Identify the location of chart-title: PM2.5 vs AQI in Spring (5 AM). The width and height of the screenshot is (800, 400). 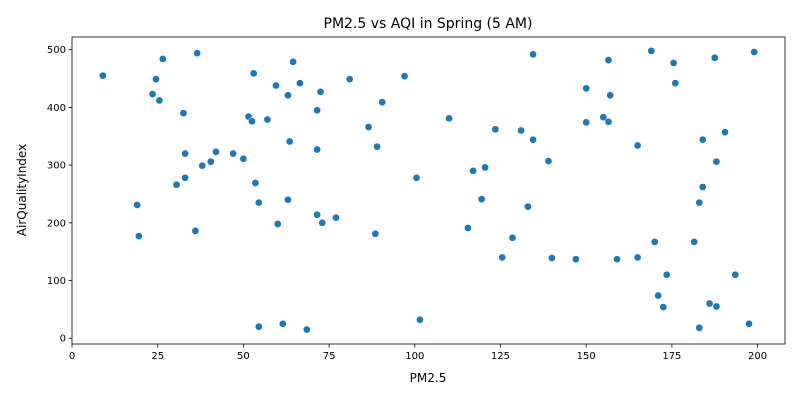
(428, 24).